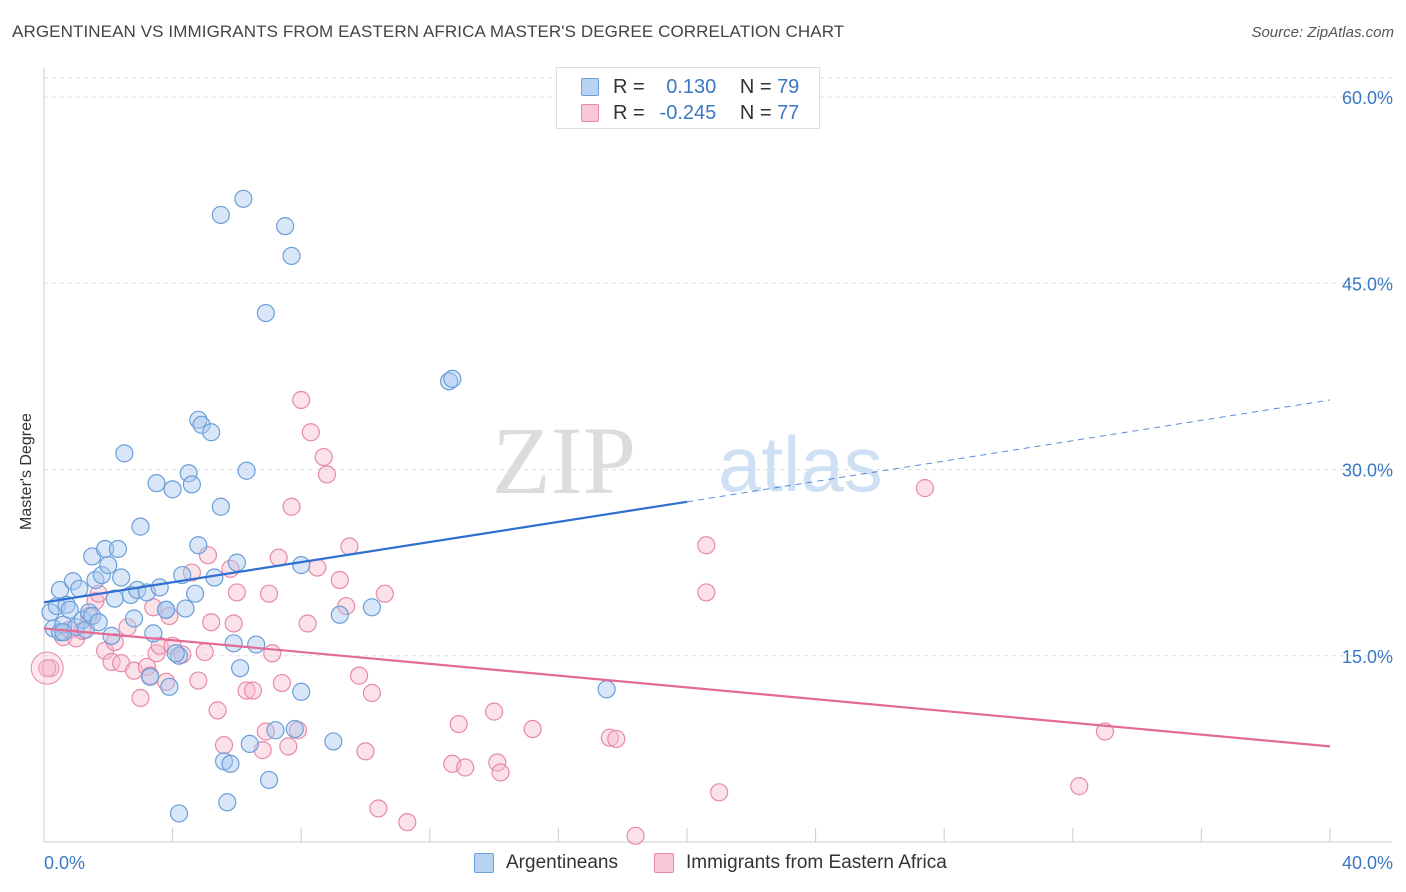  What do you see at coordinates (691, 87) in the screenshot?
I see `legend-r-value: 0.130` at bounding box center [691, 87].